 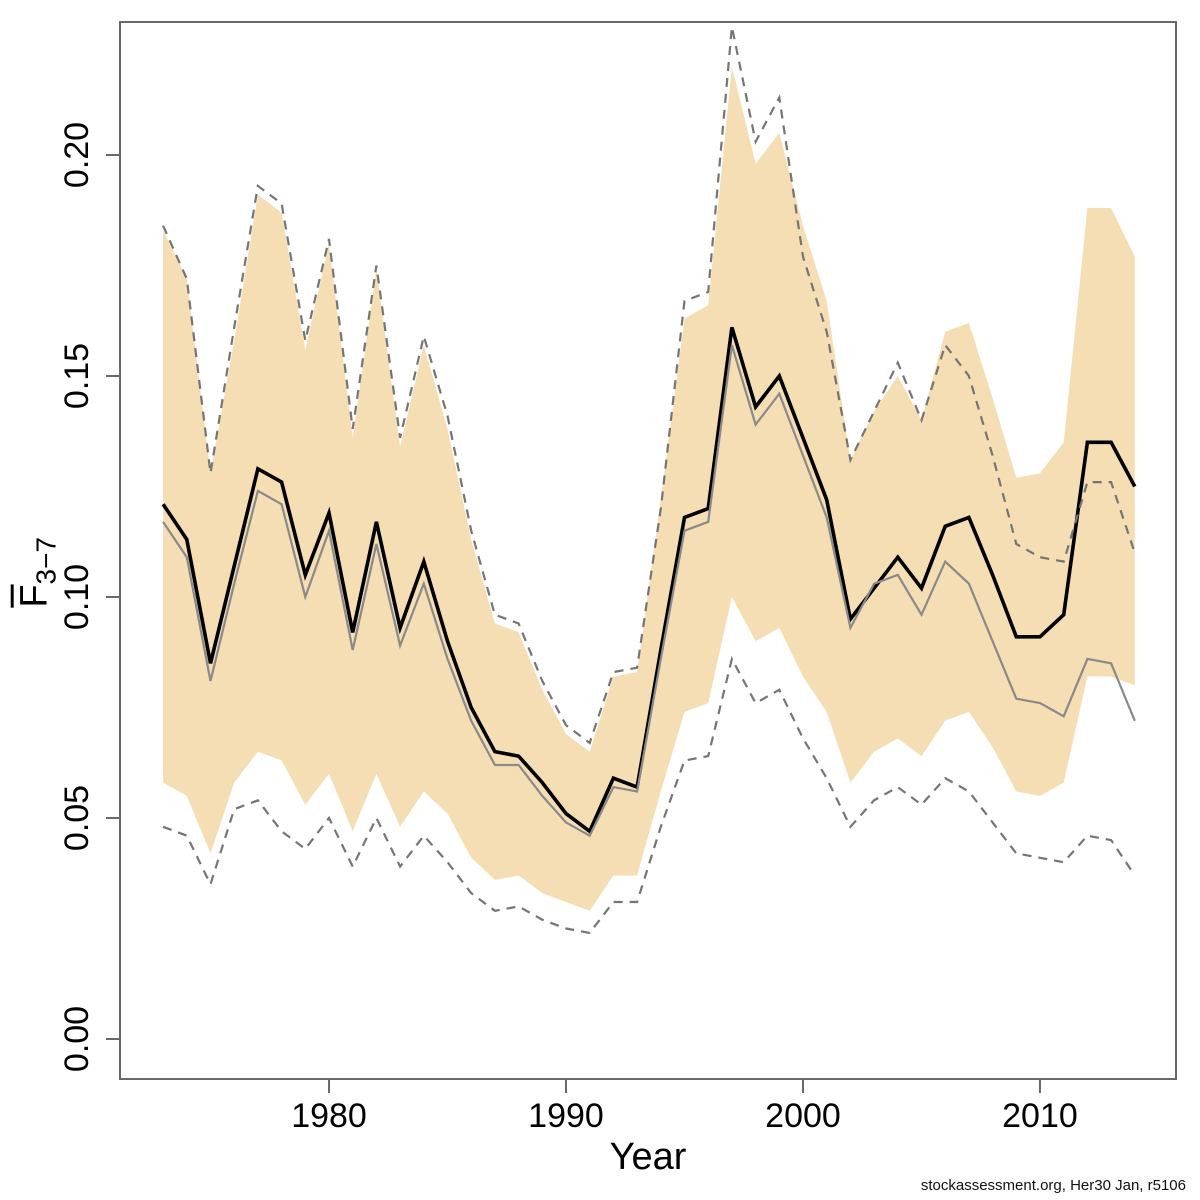 I want to click on x-axis-title: Year, so click(x=600, y=1157).